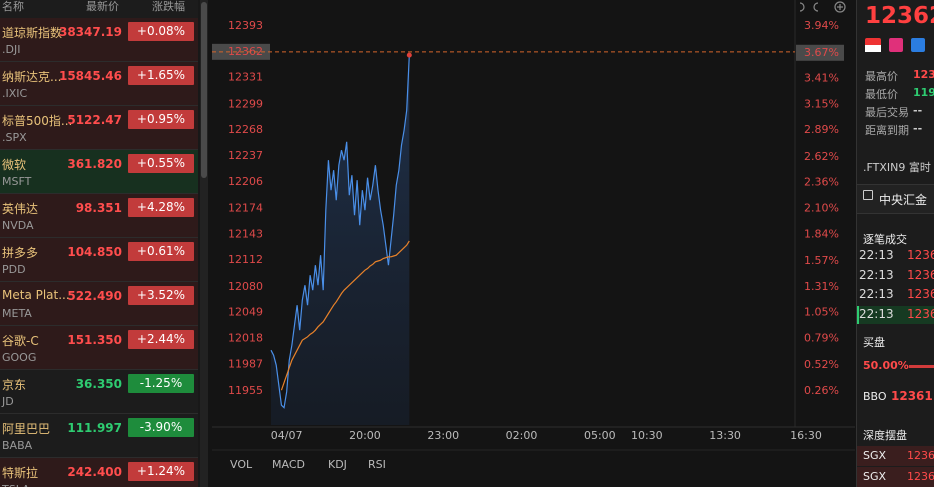 The image size is (934, 487). Describe the element at coordinates (94, 340) in the screenshot. I see `stock-price: 151.350` at that location.